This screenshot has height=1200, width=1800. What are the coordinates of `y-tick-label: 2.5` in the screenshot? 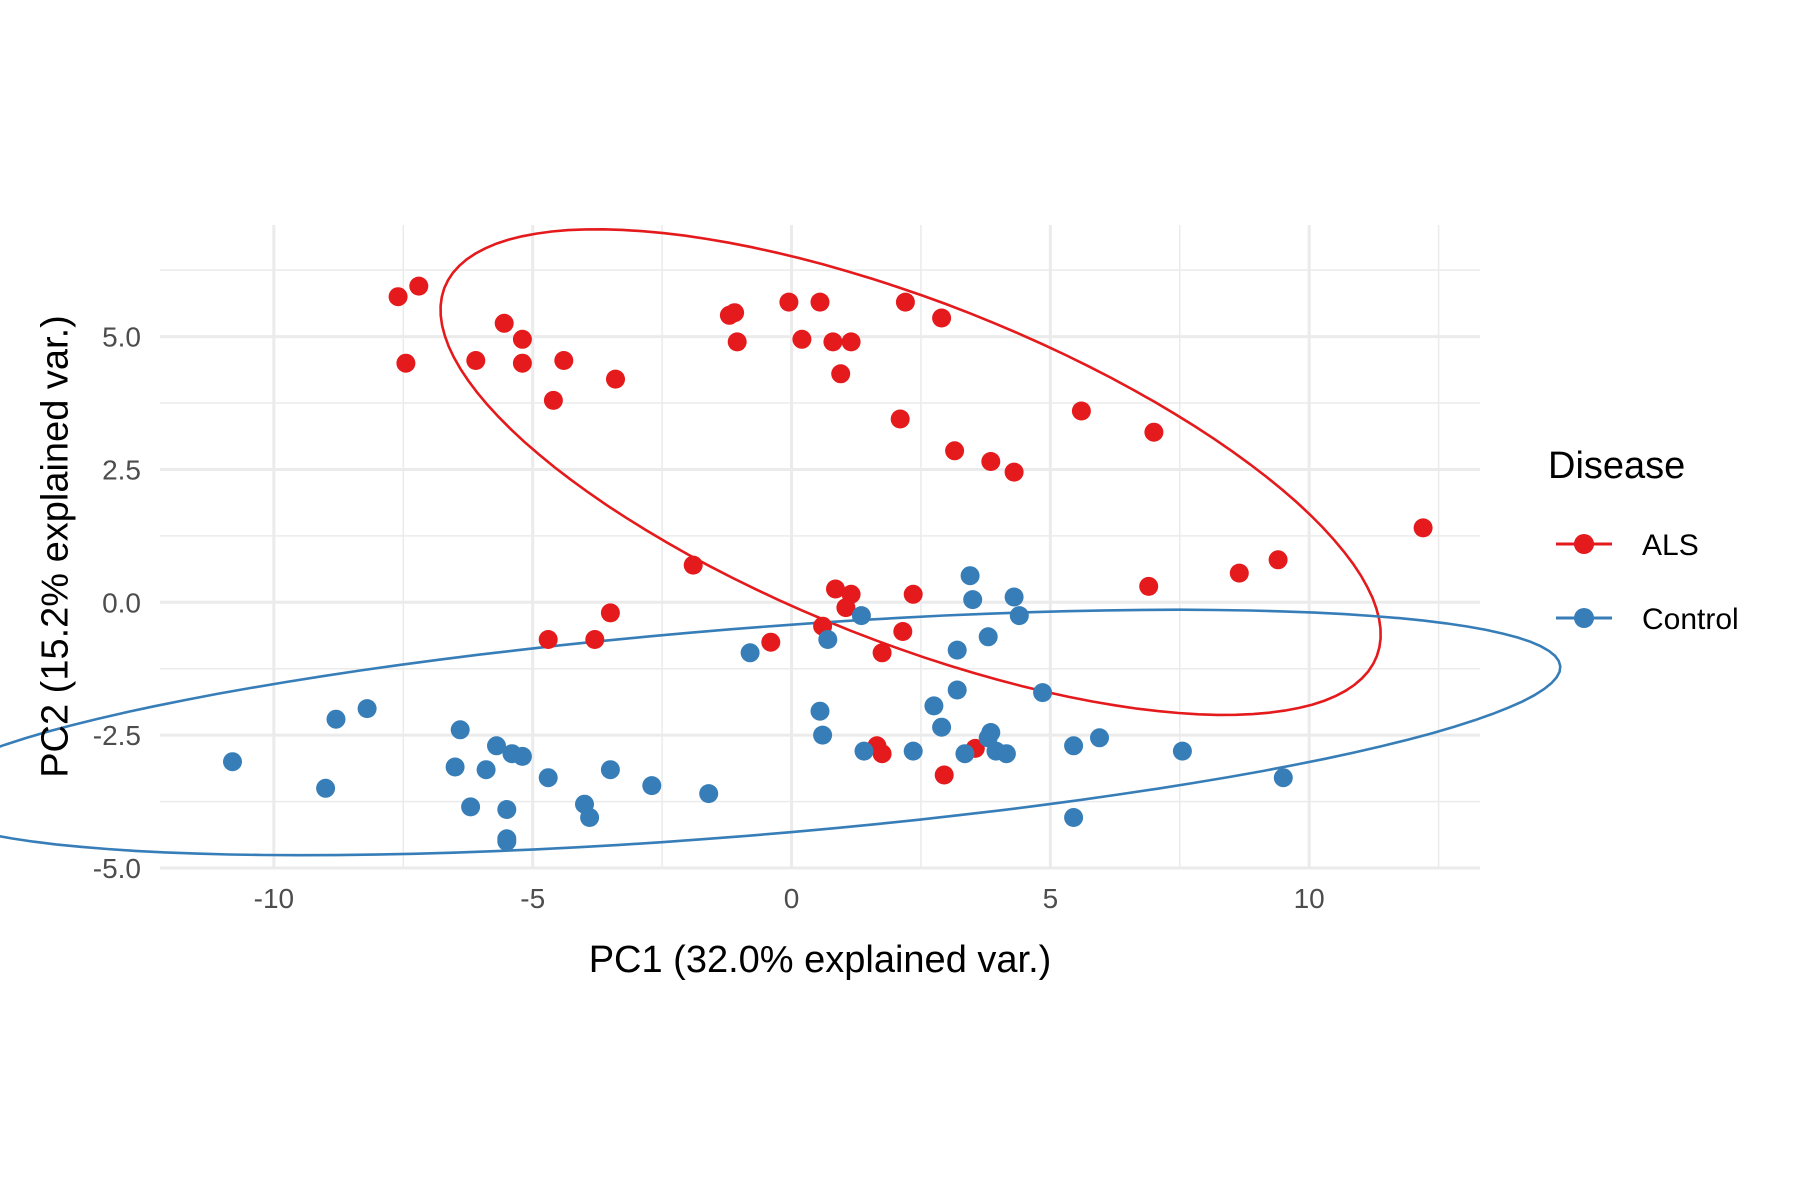 It's located at (121, 469).